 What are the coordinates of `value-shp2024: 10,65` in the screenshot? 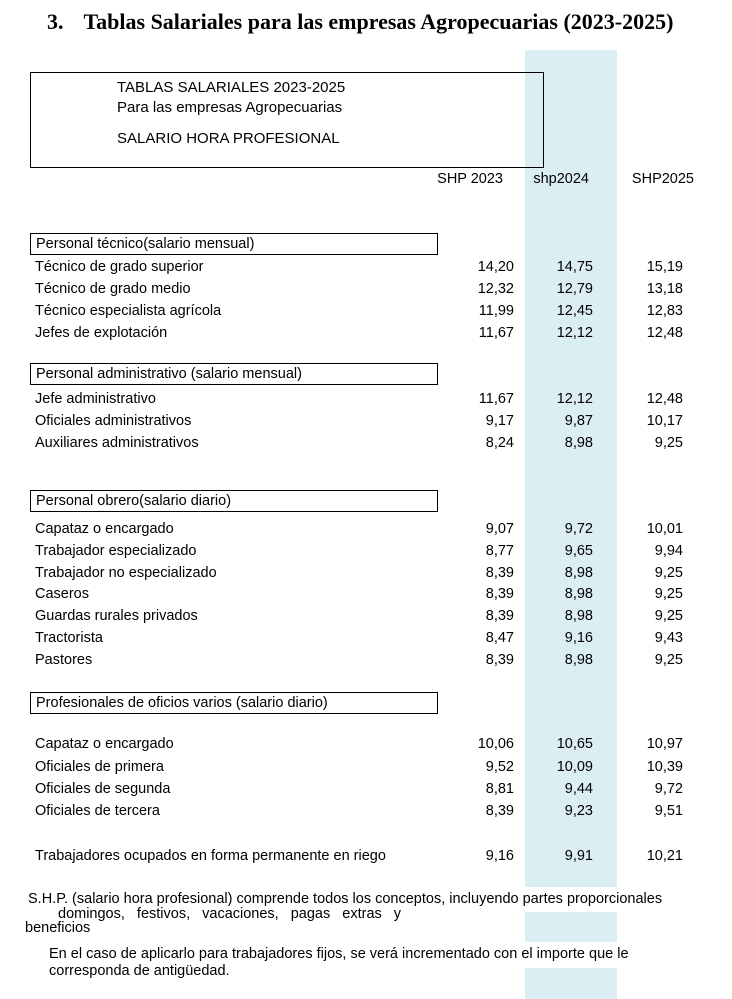 It's located at (574, 744).